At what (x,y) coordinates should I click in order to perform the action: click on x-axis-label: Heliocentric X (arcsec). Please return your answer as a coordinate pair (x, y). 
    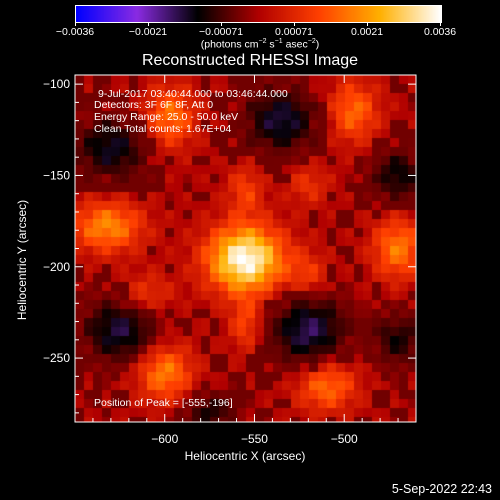
    Looking at the image, I should click on (245, 456).